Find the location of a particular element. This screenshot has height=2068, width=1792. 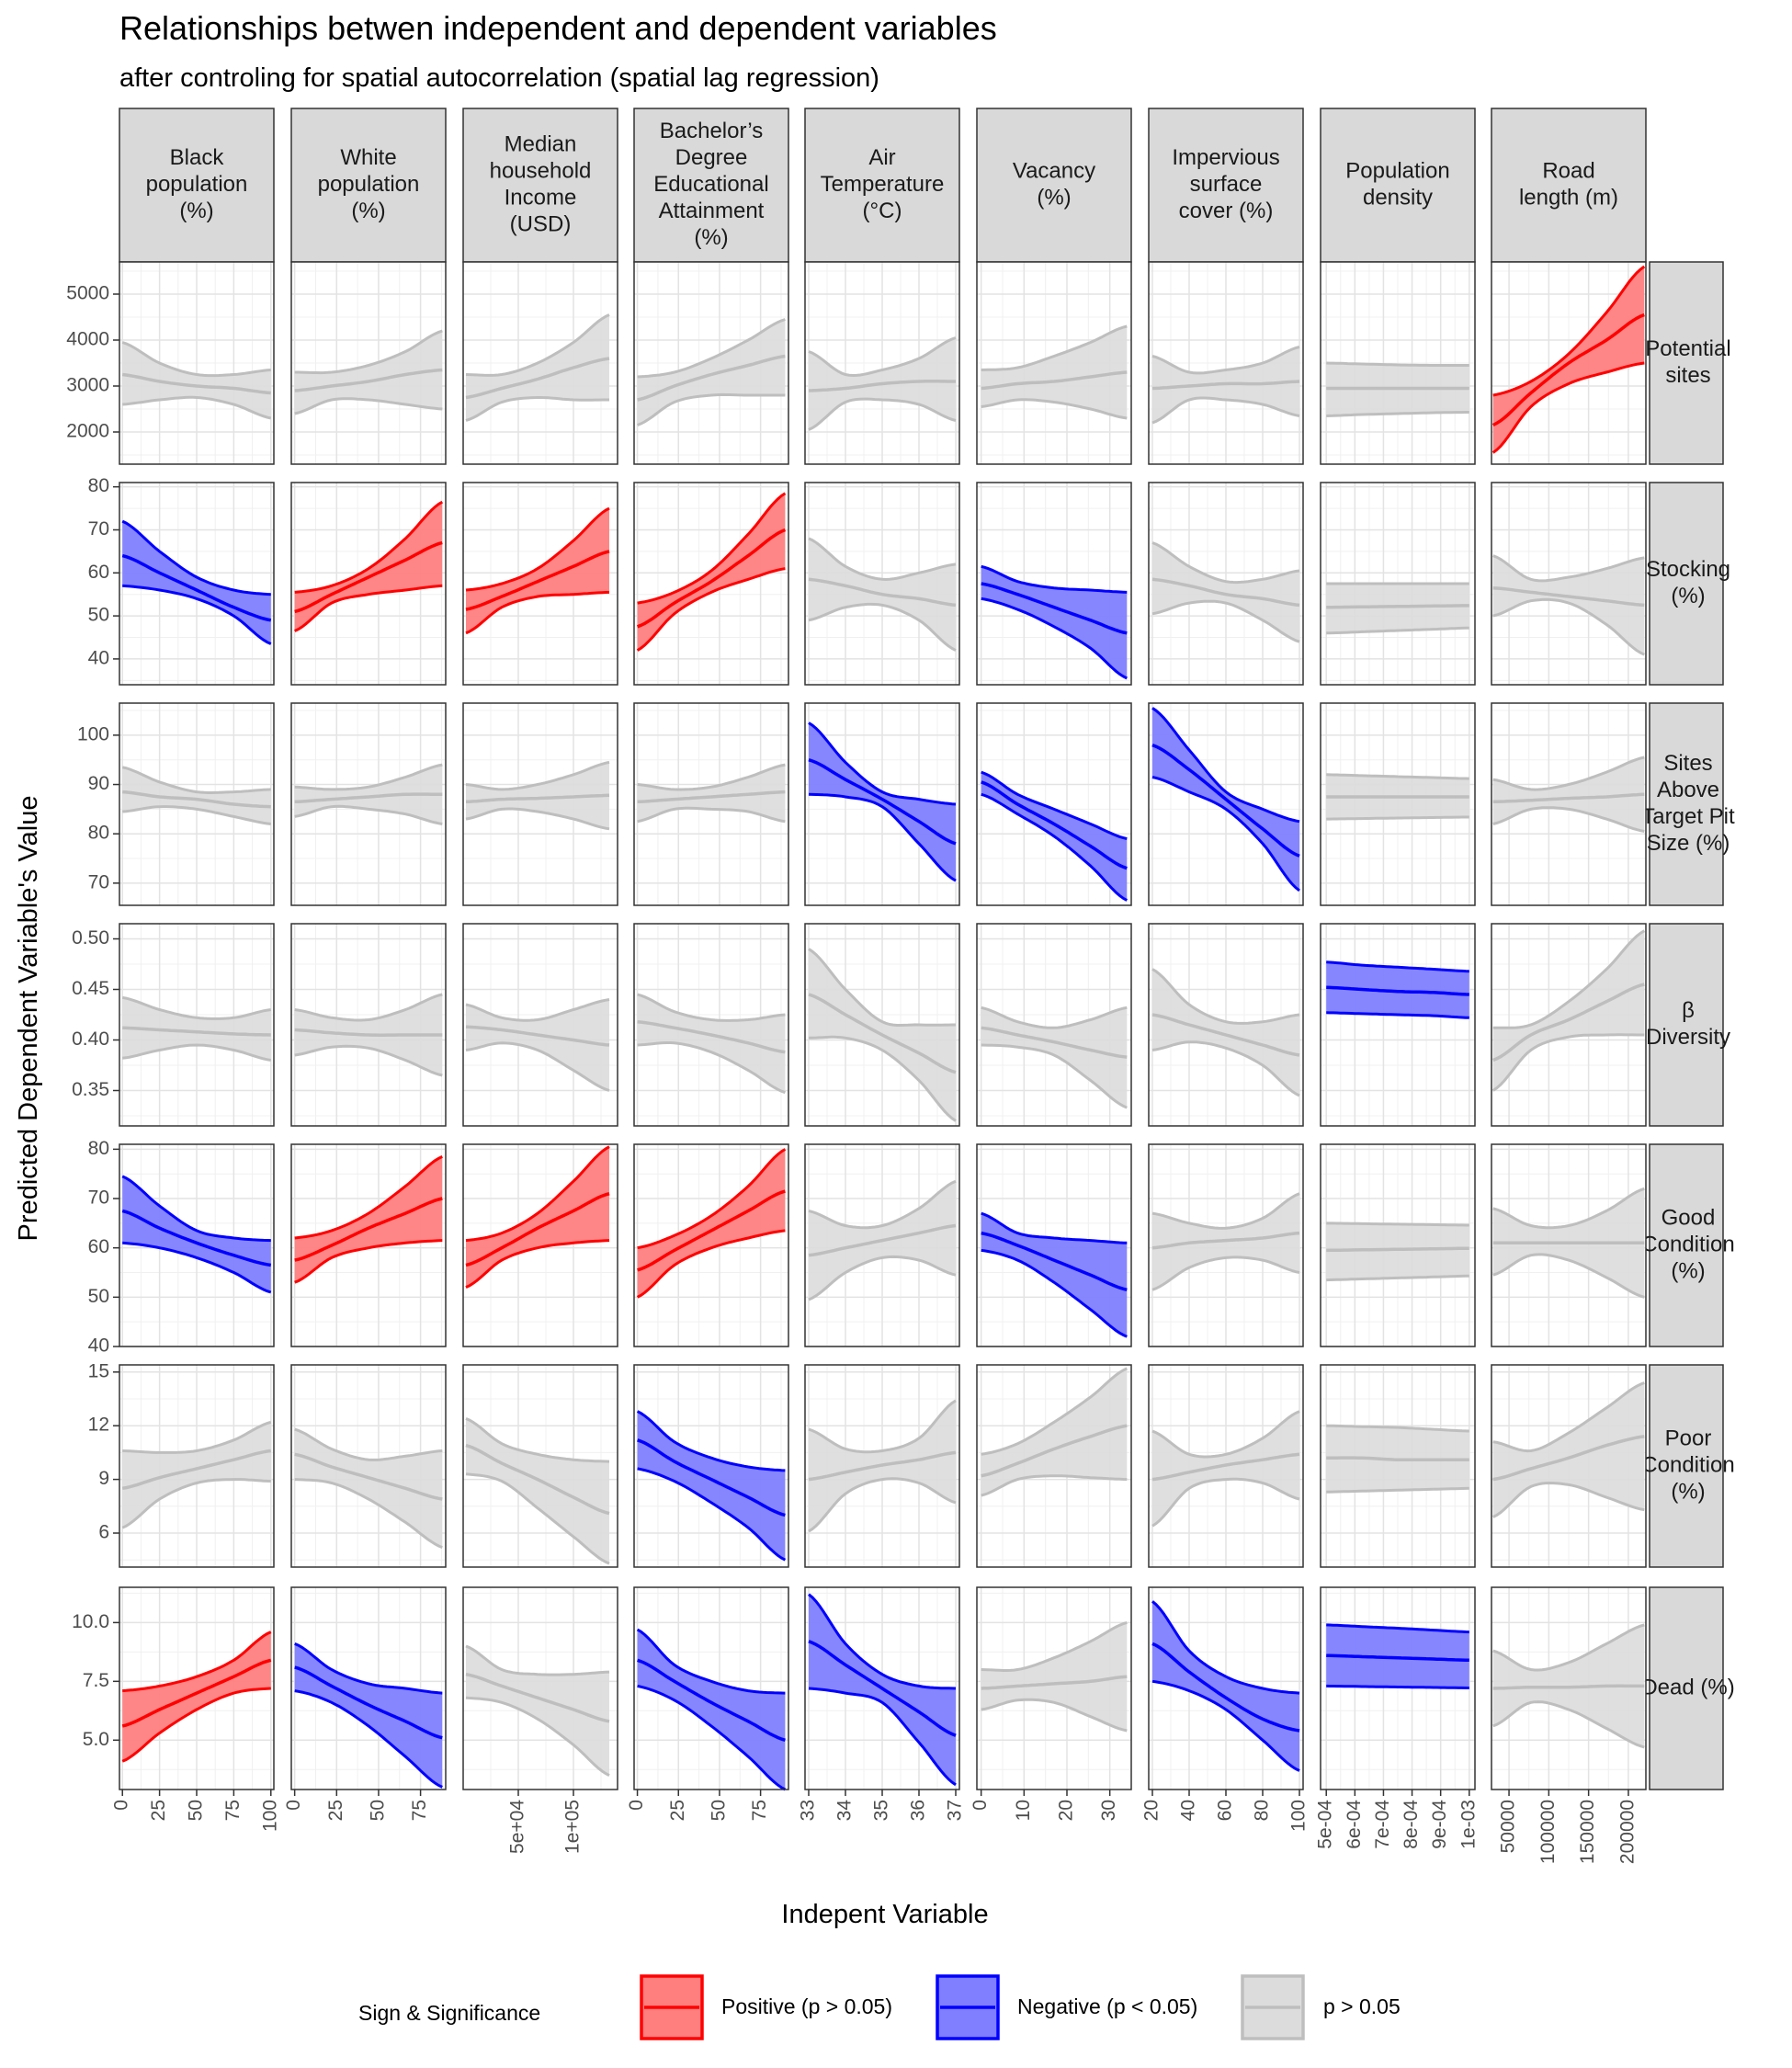

column-strip-label: White is located at coordinates (368, 157).